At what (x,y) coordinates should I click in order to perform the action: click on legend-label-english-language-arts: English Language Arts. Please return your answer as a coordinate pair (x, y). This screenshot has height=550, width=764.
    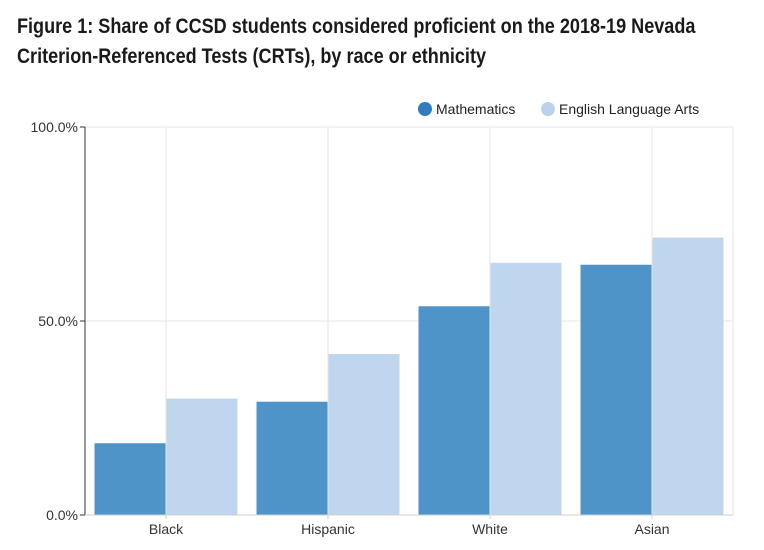
    Looking at the image, I should click on (629, 109).